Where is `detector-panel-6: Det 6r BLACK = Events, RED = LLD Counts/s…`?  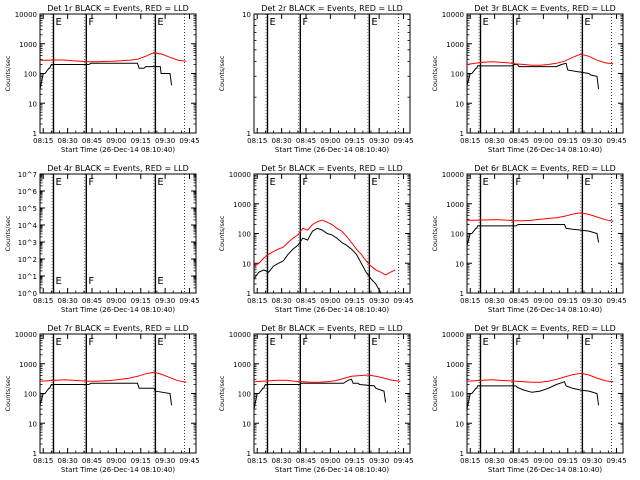
detector-panel-6: Det 6r BLACK = Events, RED = LLD Counts/s… is located at coordinates (529, 239).